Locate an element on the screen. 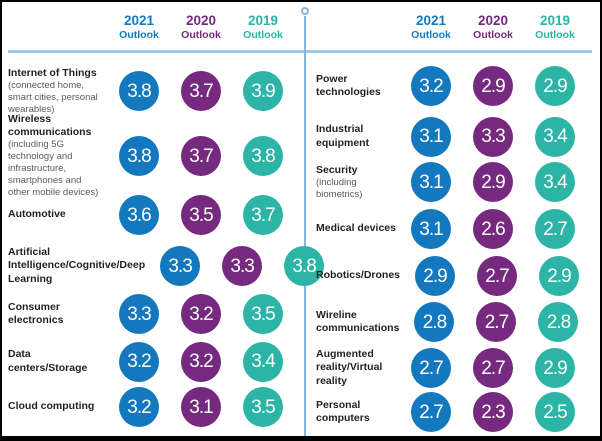 This screenshot has height=441, width=602. table-row-industrial-equipment: Industrial equipment 3.1 3.3 3.4 is located at coordinates (457, 136).